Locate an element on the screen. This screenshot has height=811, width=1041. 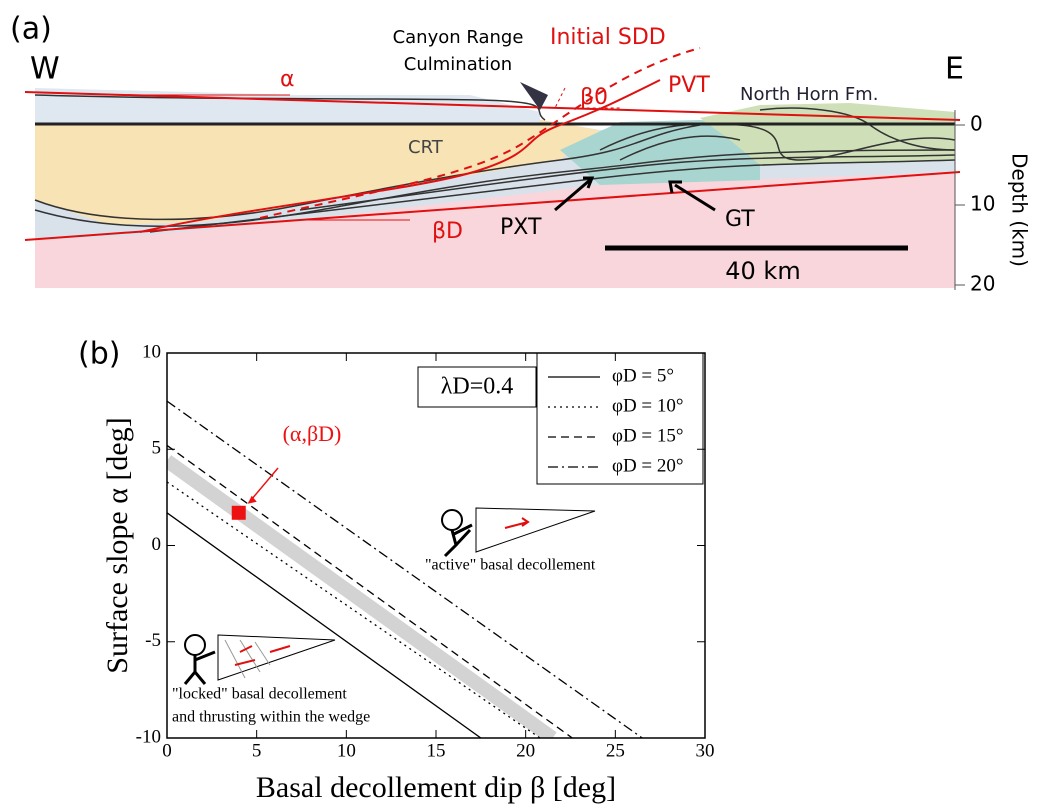
annotation: PVT is located at coordinates (689, 85).